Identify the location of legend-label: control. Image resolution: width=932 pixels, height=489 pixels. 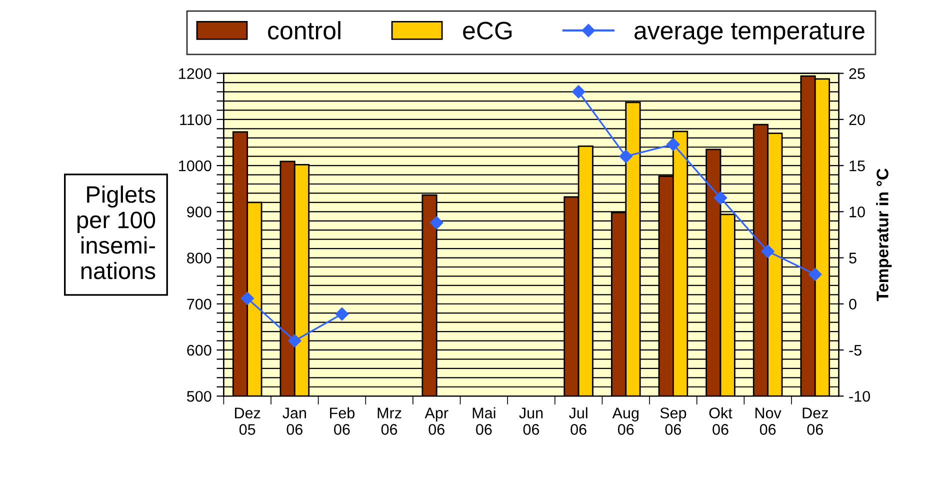
(304, 30).